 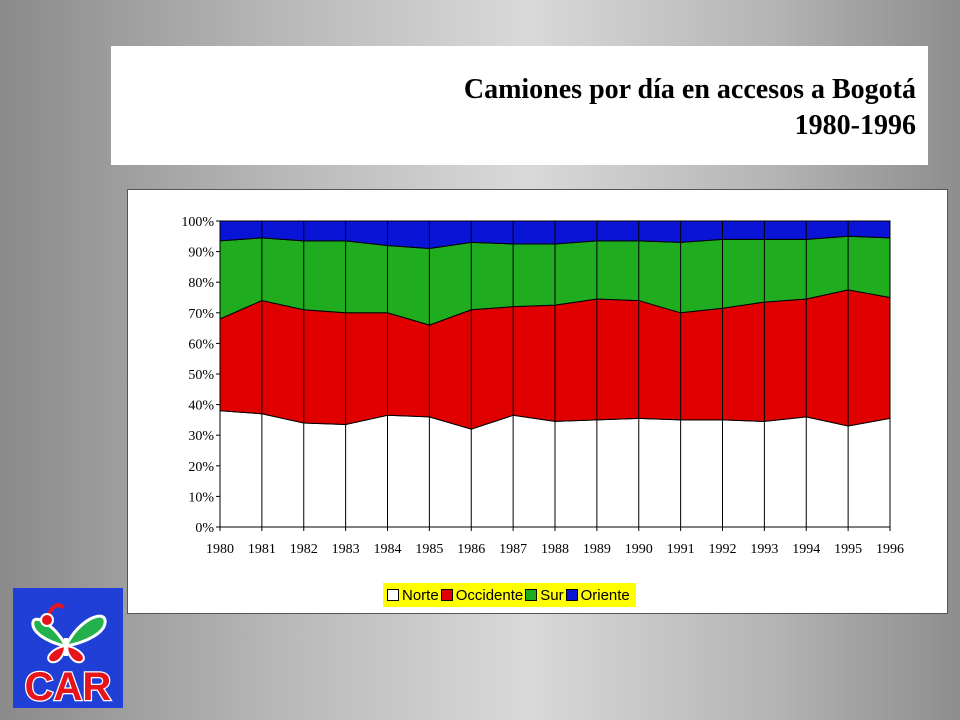 What do you see at coordinates (420, 595) in the screenshot?
I see `legend-label: Norte` at bounding box center [420, 595].